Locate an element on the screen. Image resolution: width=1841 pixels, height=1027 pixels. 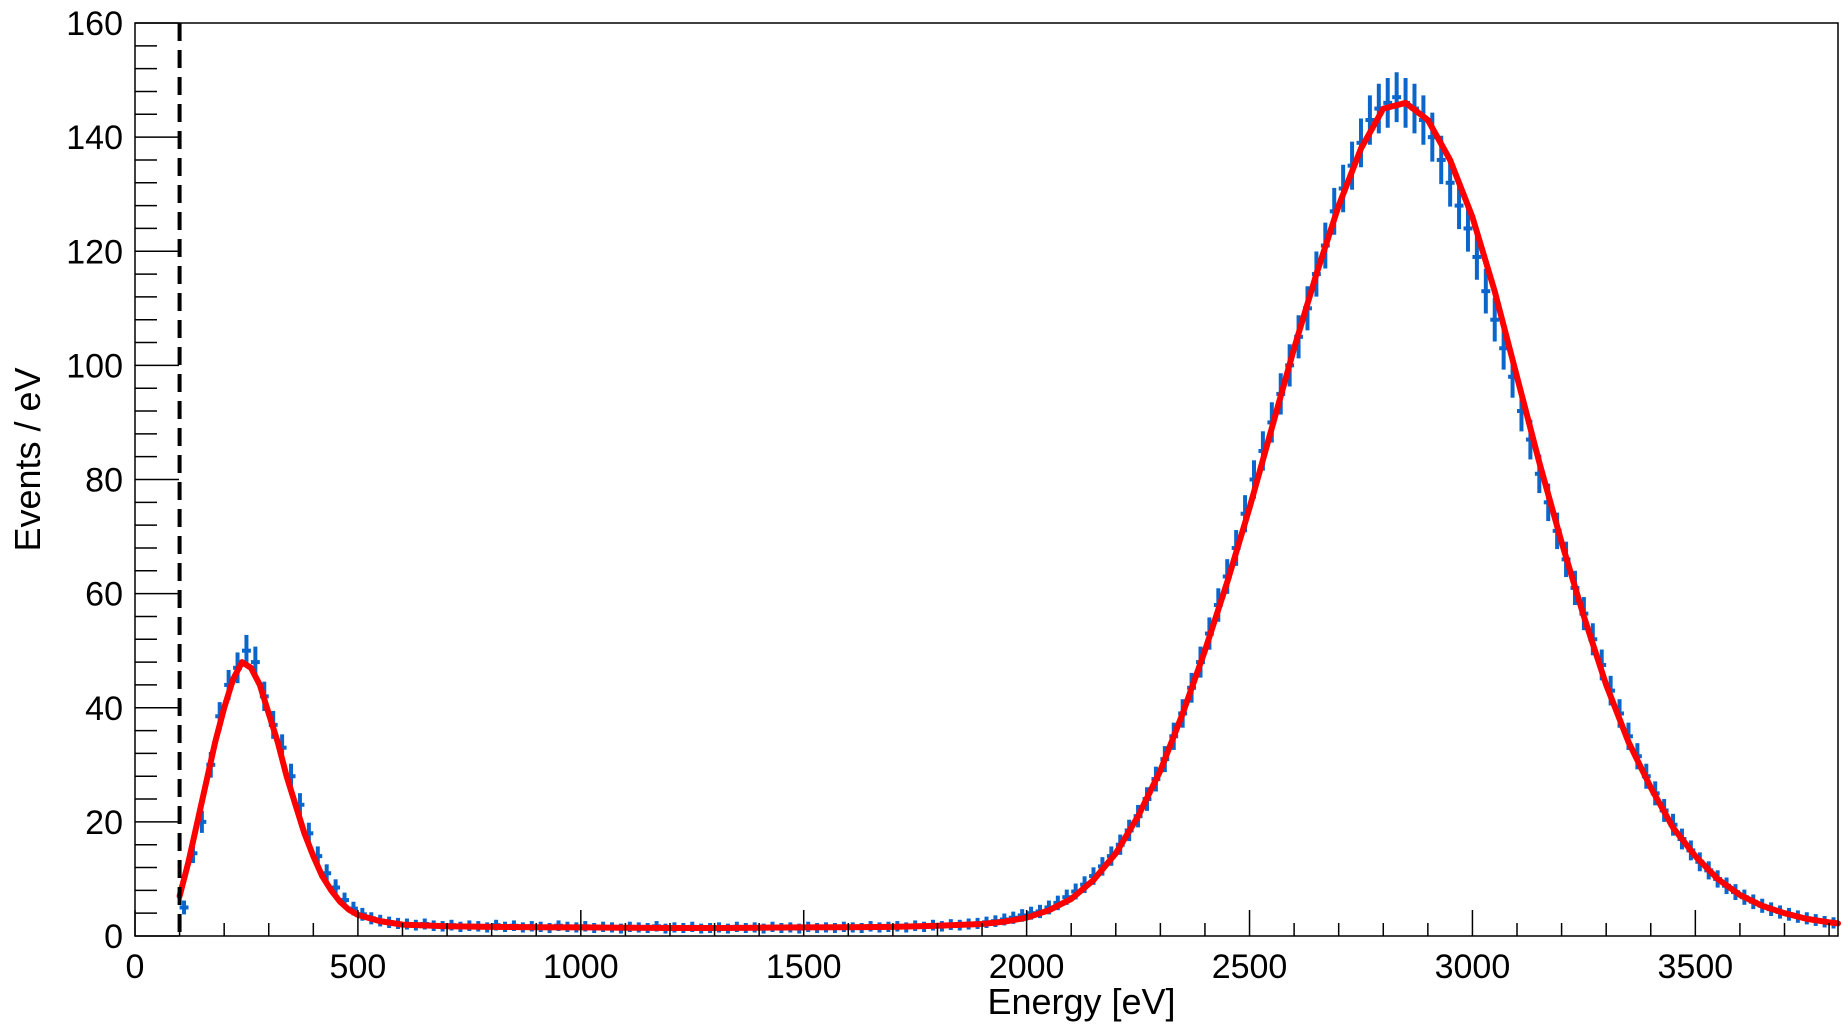
y-tick-label: 20 is located at coordinates (104, 823).